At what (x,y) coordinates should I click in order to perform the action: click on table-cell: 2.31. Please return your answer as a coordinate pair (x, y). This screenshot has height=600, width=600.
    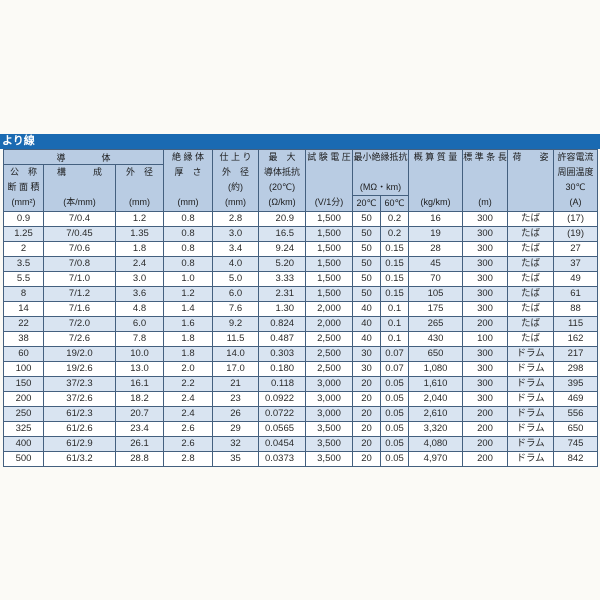
    Looking at the image, I should click on (282, 294).